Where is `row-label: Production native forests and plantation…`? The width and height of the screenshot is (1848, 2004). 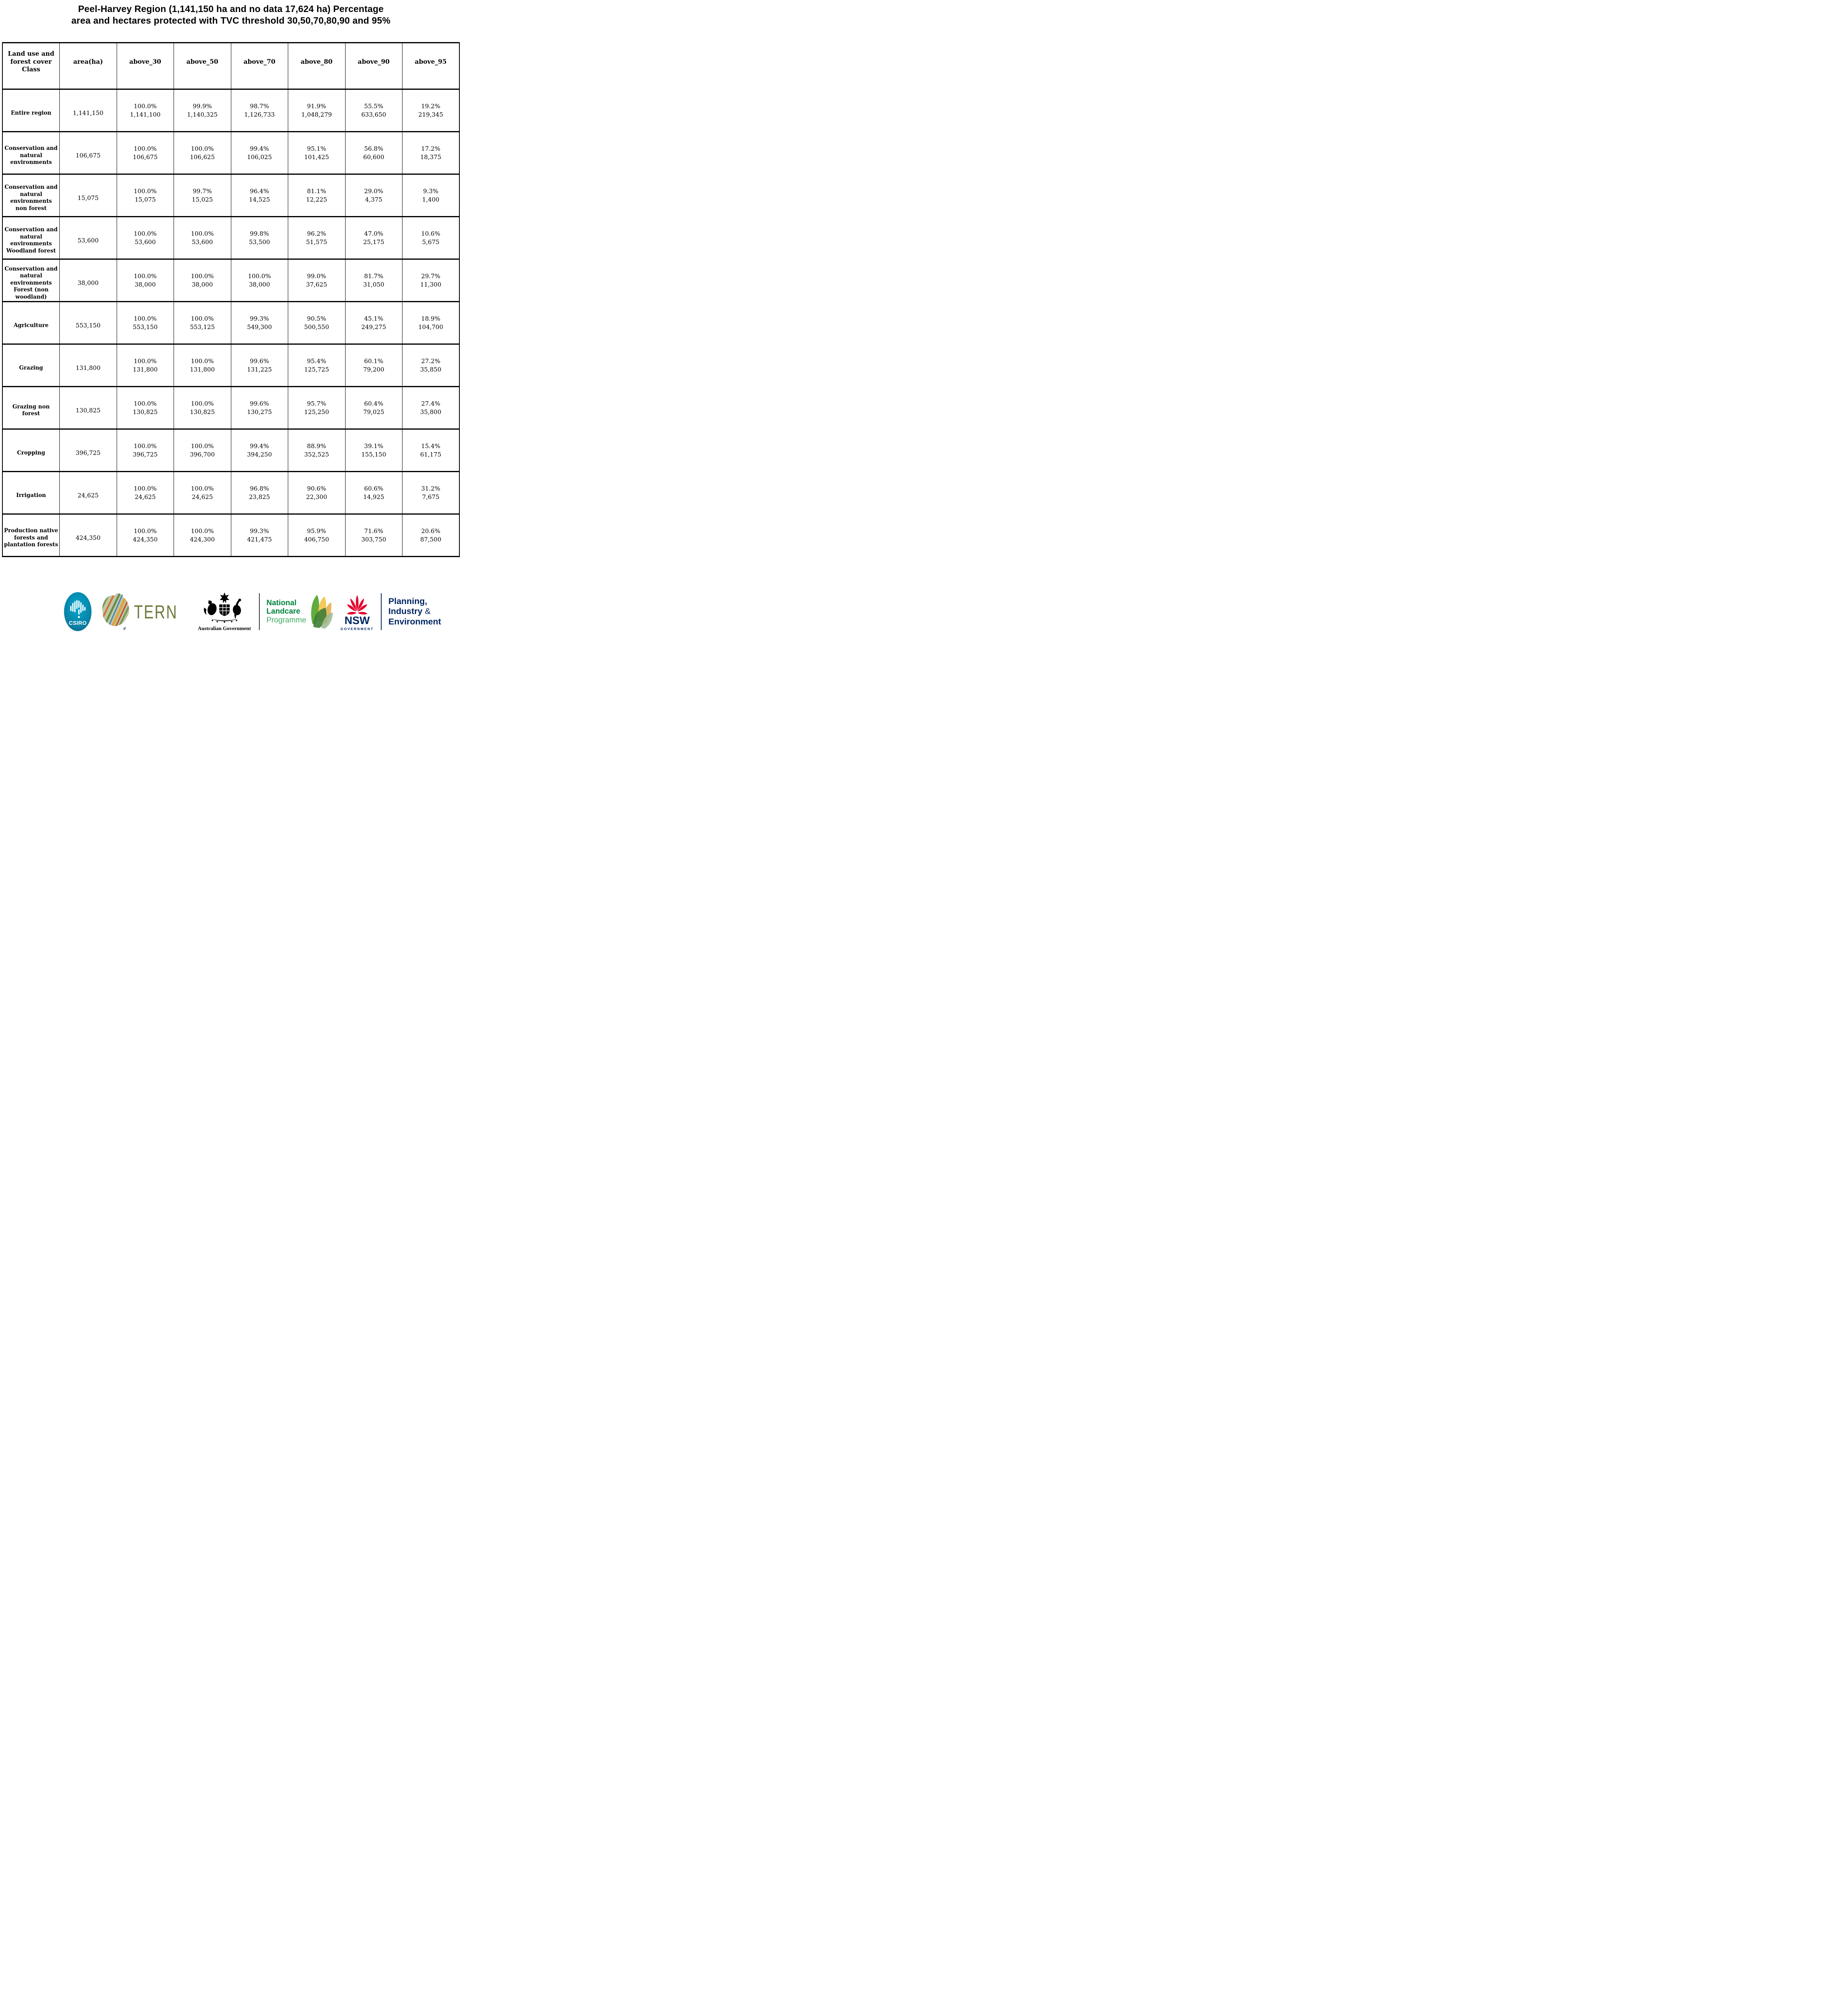
row-label: Production native forests and plantation… is located at coordinates (31, 535).